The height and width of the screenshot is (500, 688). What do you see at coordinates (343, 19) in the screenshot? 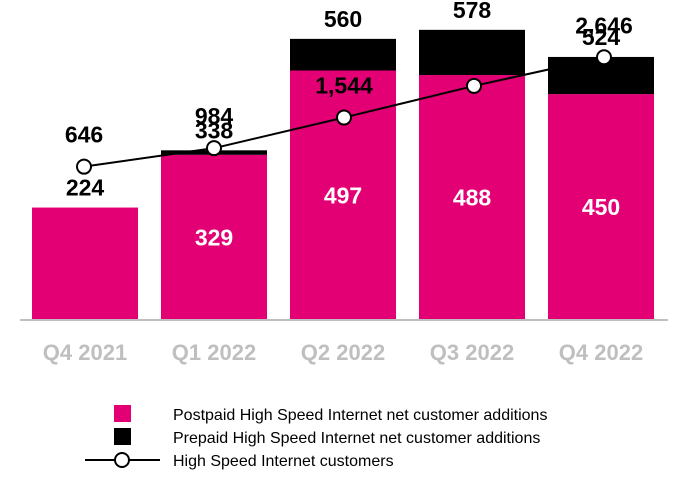
I see `total-label-3: 560` at bounding box center [343, 19].